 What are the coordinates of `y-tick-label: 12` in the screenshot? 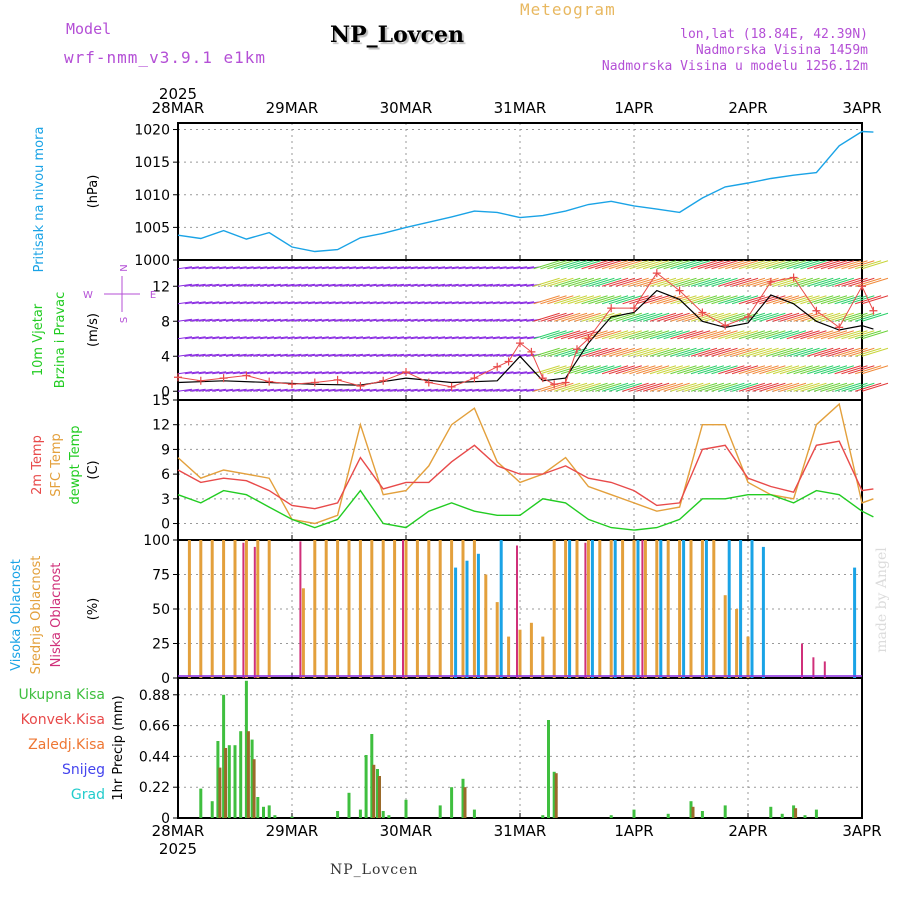 It's located at (161, 426).